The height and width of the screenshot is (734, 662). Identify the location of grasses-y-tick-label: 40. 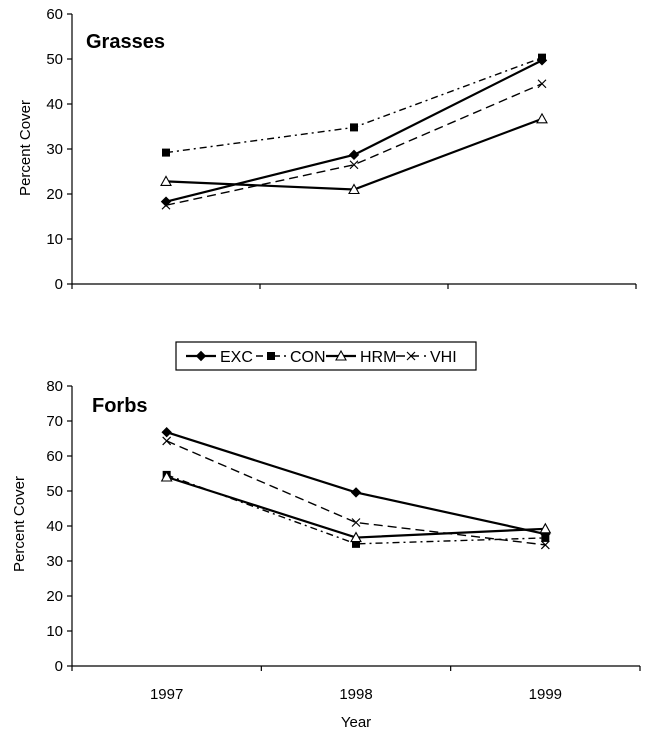
(54, 104).